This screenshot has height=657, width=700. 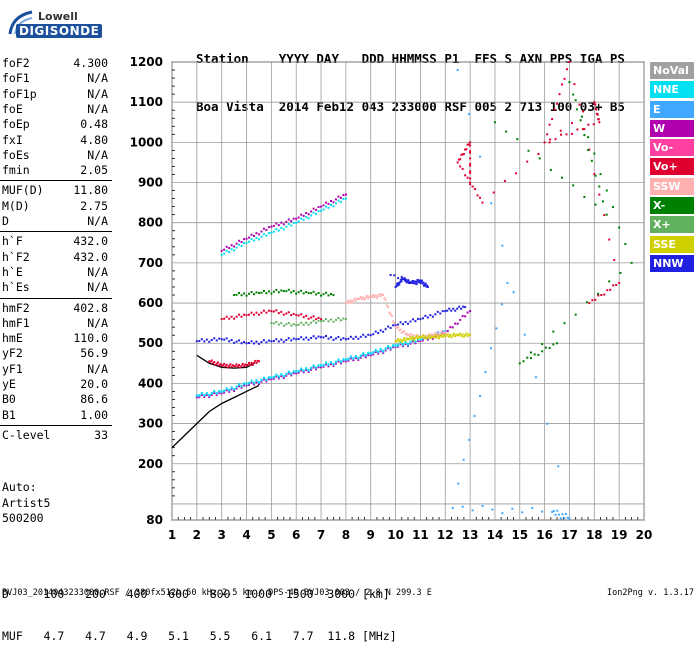 I want to click on legend-item-nne: NNE, so click(x=672, y=90).